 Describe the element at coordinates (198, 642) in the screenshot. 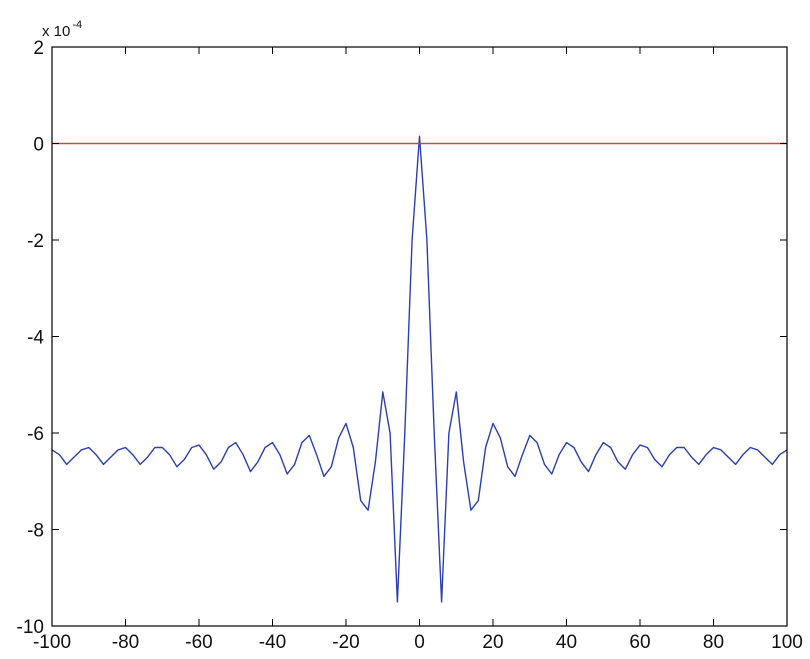

I see `x-tick-label: -60` at that location.